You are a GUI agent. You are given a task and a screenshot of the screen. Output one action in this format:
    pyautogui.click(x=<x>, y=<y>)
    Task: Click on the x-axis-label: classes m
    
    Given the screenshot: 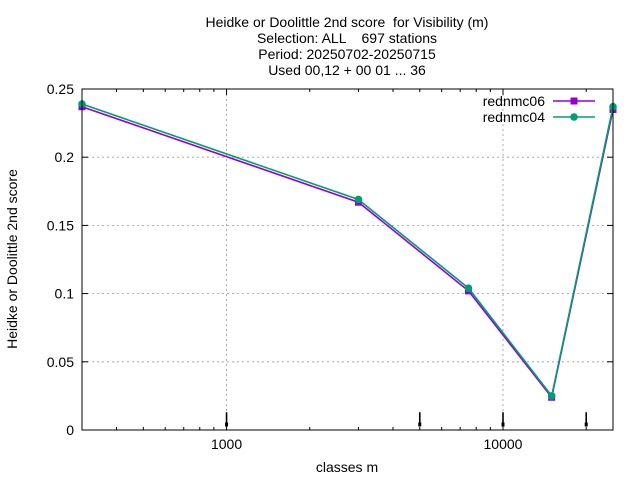 What is the action you would take?
    pyautogui.click(x=347, y=467)
    